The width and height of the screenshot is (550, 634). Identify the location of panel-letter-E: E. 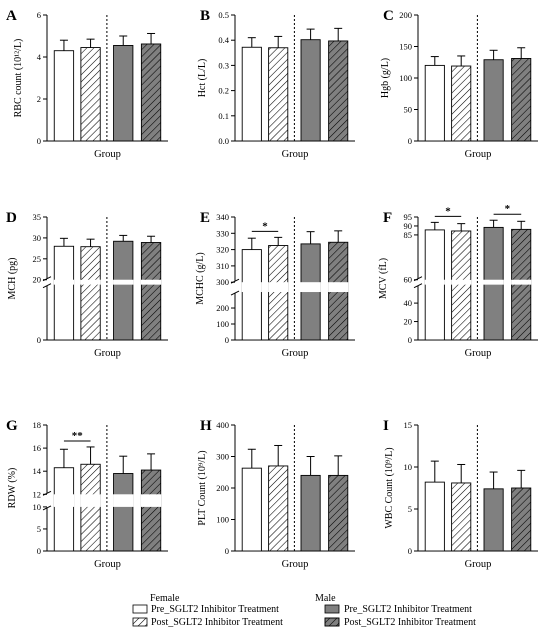
(205, 218).